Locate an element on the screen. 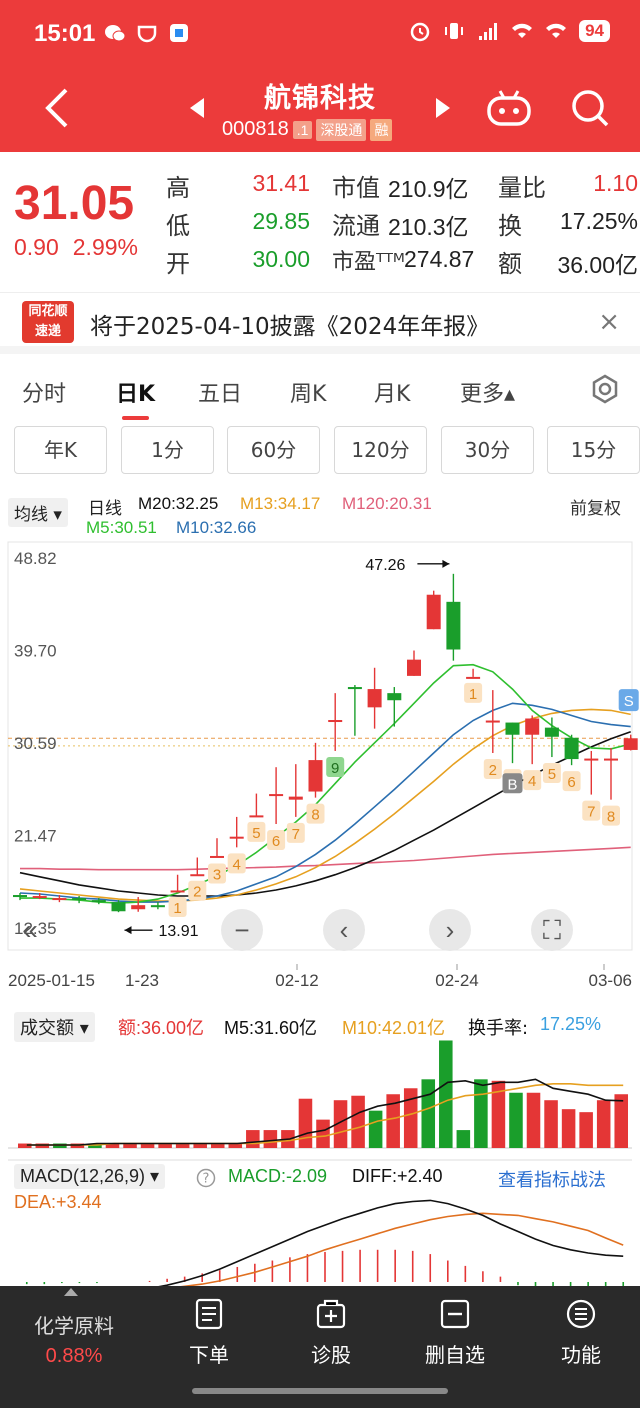 The width and height of the screenshot is (640, 1408). ma120-line is located at coordinates (325, 858).